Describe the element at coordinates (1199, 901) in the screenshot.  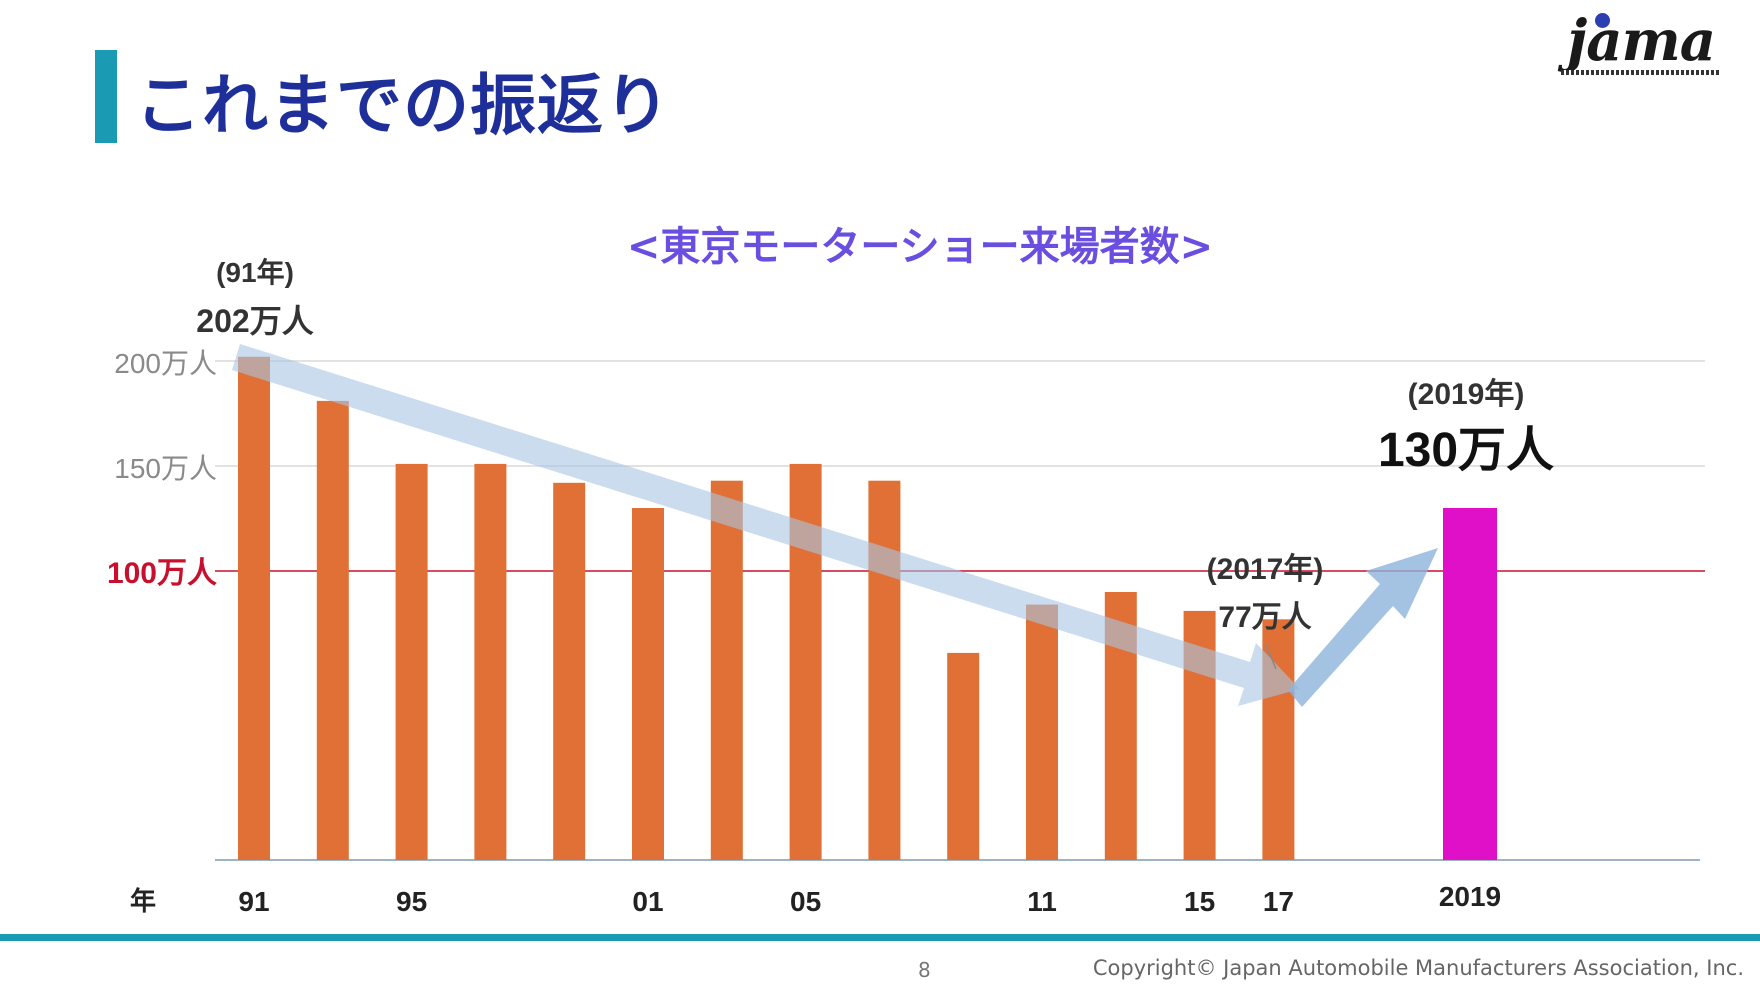
I see `x-tick-label: 15` at that location.